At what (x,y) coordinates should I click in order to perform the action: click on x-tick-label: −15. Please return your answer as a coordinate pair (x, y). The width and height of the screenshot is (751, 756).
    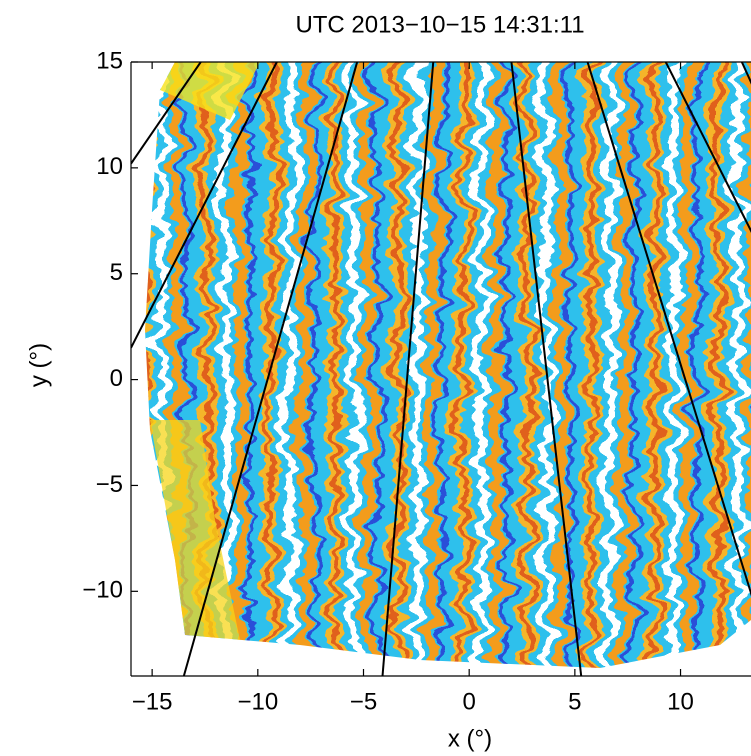
    Looking at the image, I should click on (152, 701).